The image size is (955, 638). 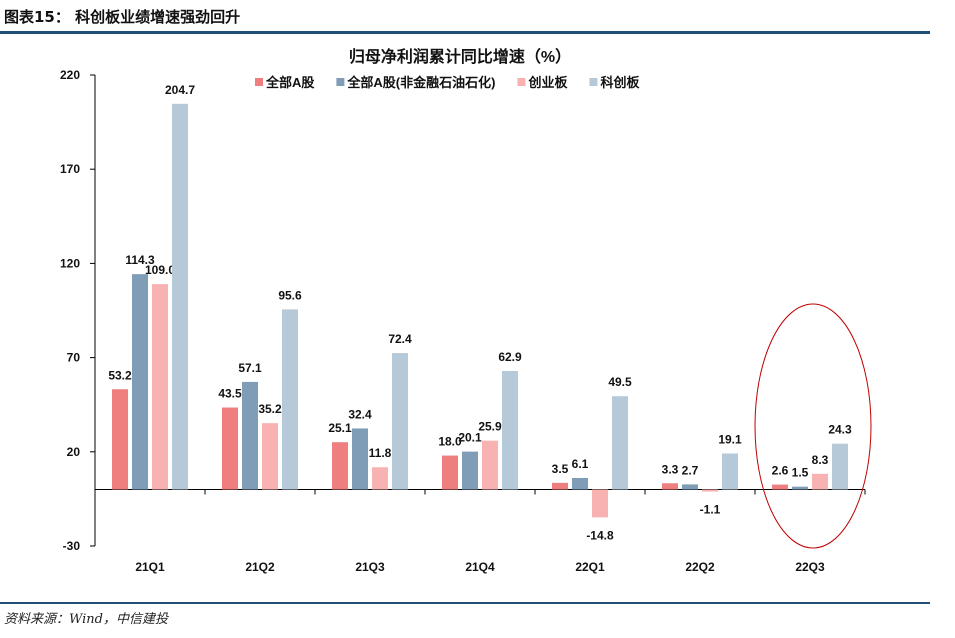 What do you see at coordinates (120, 439) in the screenshot?
I see `bar-全部A股-21Q1` at bounding box center [120, 439].